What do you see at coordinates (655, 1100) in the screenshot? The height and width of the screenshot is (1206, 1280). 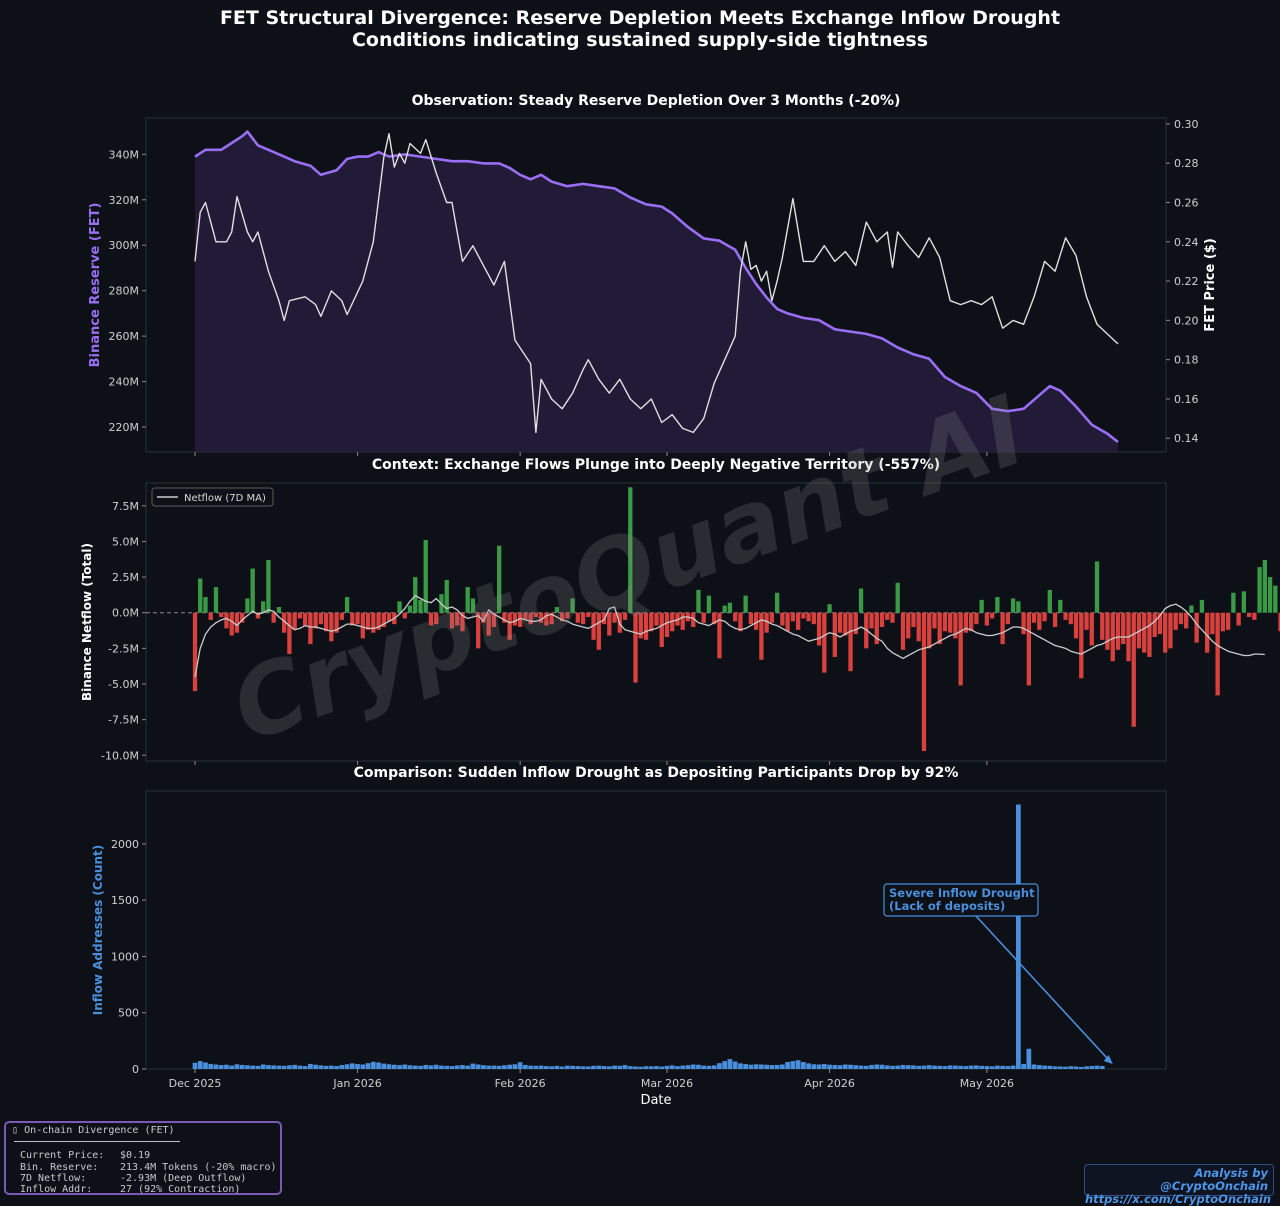 I see `x-axis-label: Date` at bounding box center [655, 1100].